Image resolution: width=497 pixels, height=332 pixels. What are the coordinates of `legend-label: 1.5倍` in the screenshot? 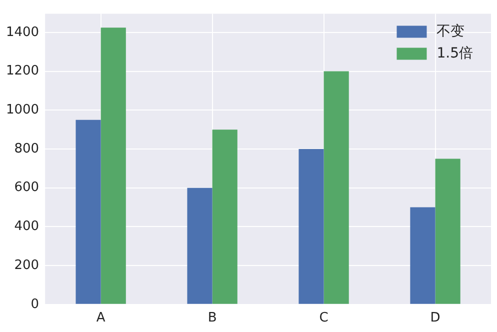 It's located at (454, 53).